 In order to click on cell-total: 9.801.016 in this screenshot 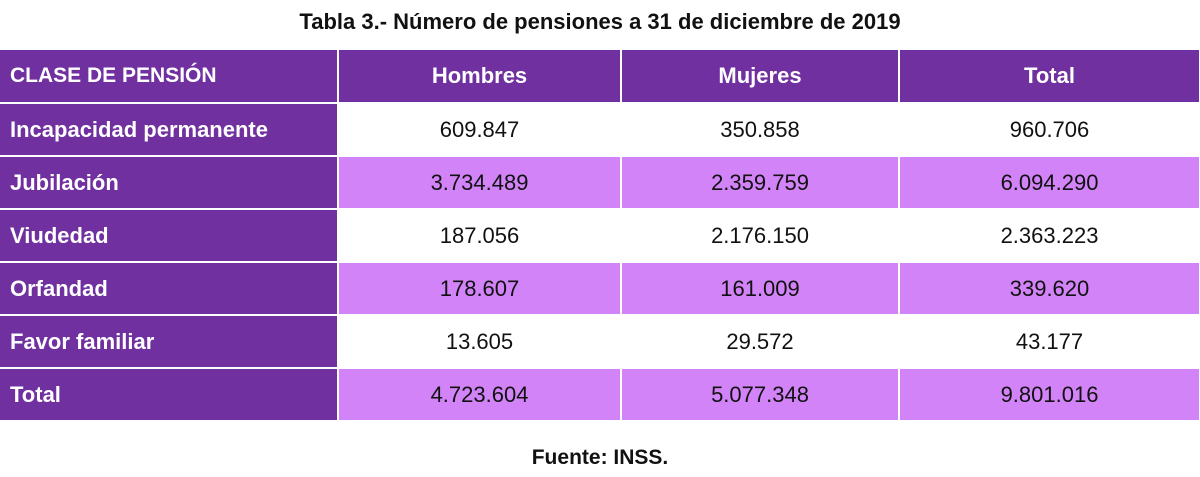, I will do `click(1049, 395)`.